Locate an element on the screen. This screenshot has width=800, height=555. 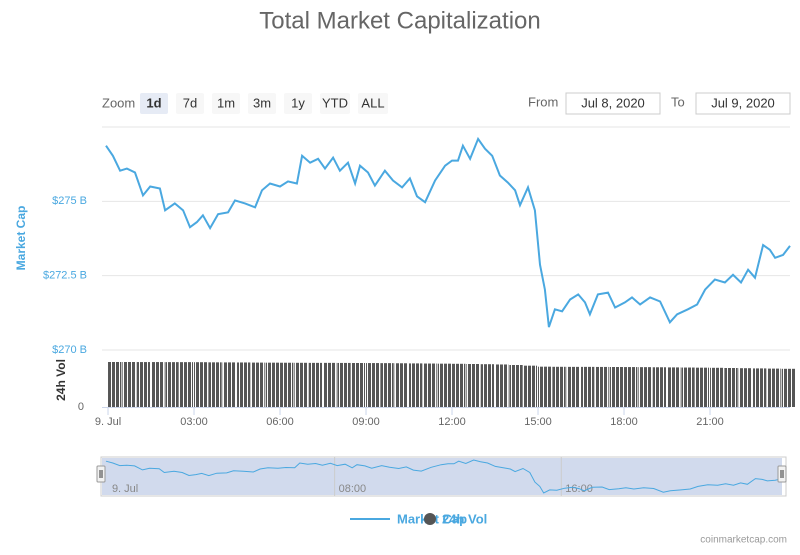
x-tick-label: 15:00 is located at coordinates (538, 422).